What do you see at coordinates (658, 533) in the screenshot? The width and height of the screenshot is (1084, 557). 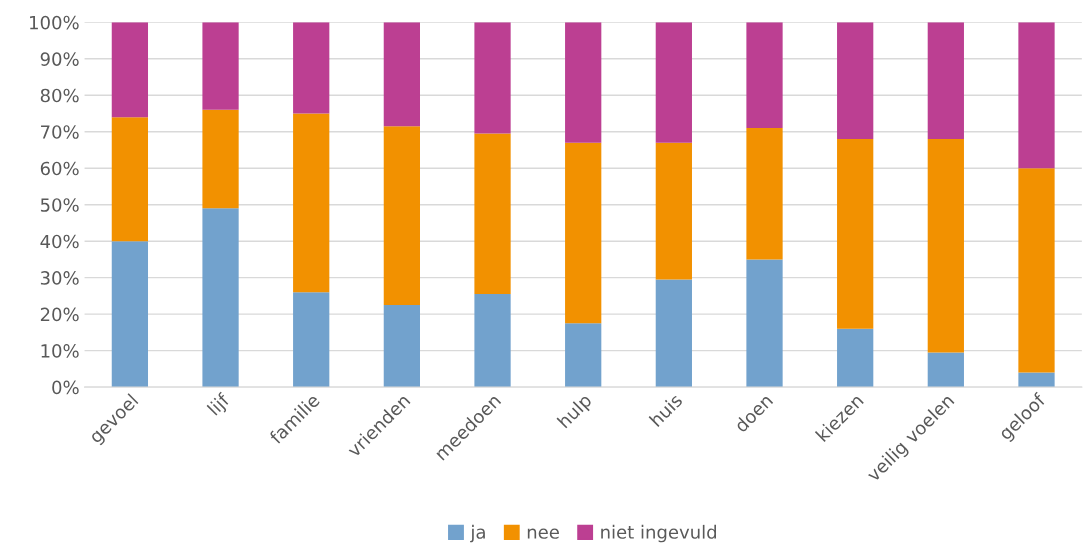 I see `legend-label: niet ingevuld` at bounding box center [658, 533].